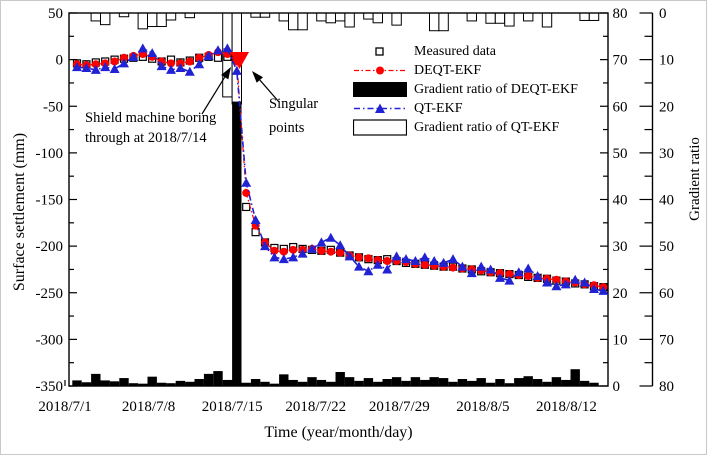  I want to click on tick-label: -150, so click(50, 201).